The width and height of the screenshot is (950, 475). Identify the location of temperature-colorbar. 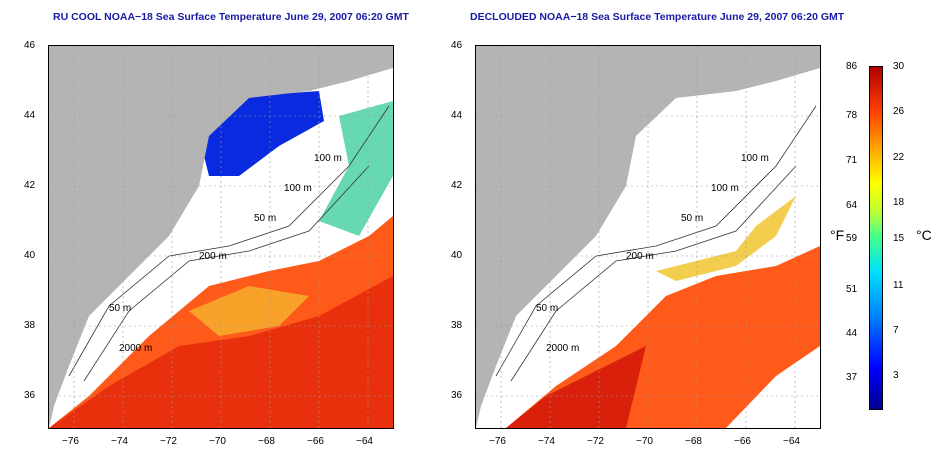
(876, 238).